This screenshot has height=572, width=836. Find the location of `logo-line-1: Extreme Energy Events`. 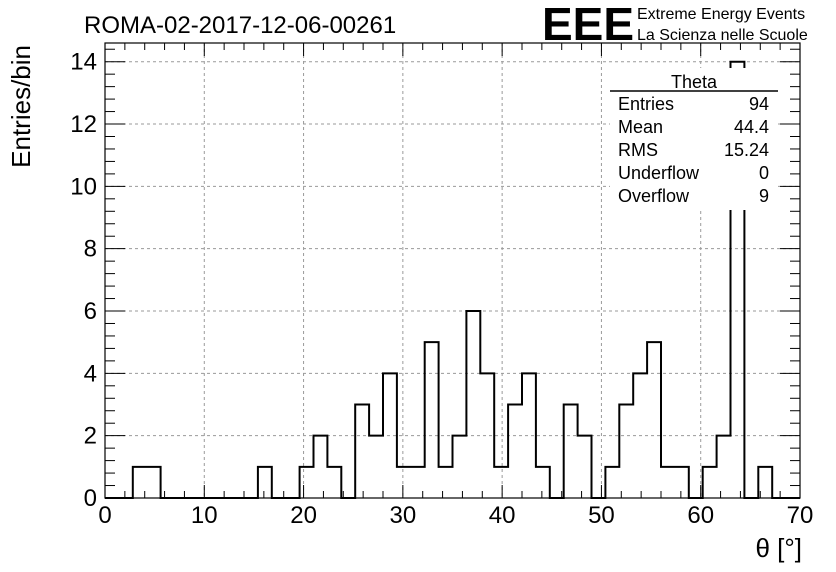

logo-line-1: Extreme Energy Events is located at coordinates (721, 14).